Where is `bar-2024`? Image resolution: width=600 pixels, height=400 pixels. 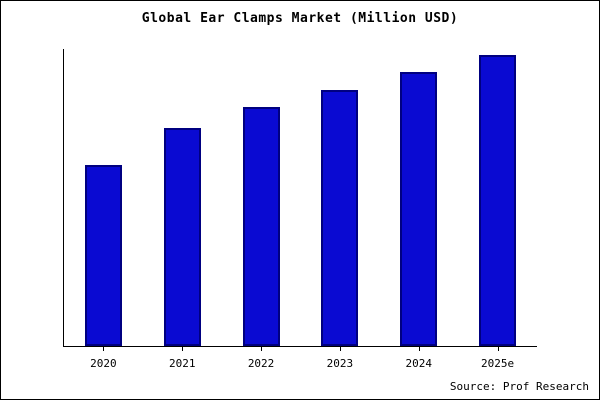
bar-2024 is located at coordinates (419, 209).